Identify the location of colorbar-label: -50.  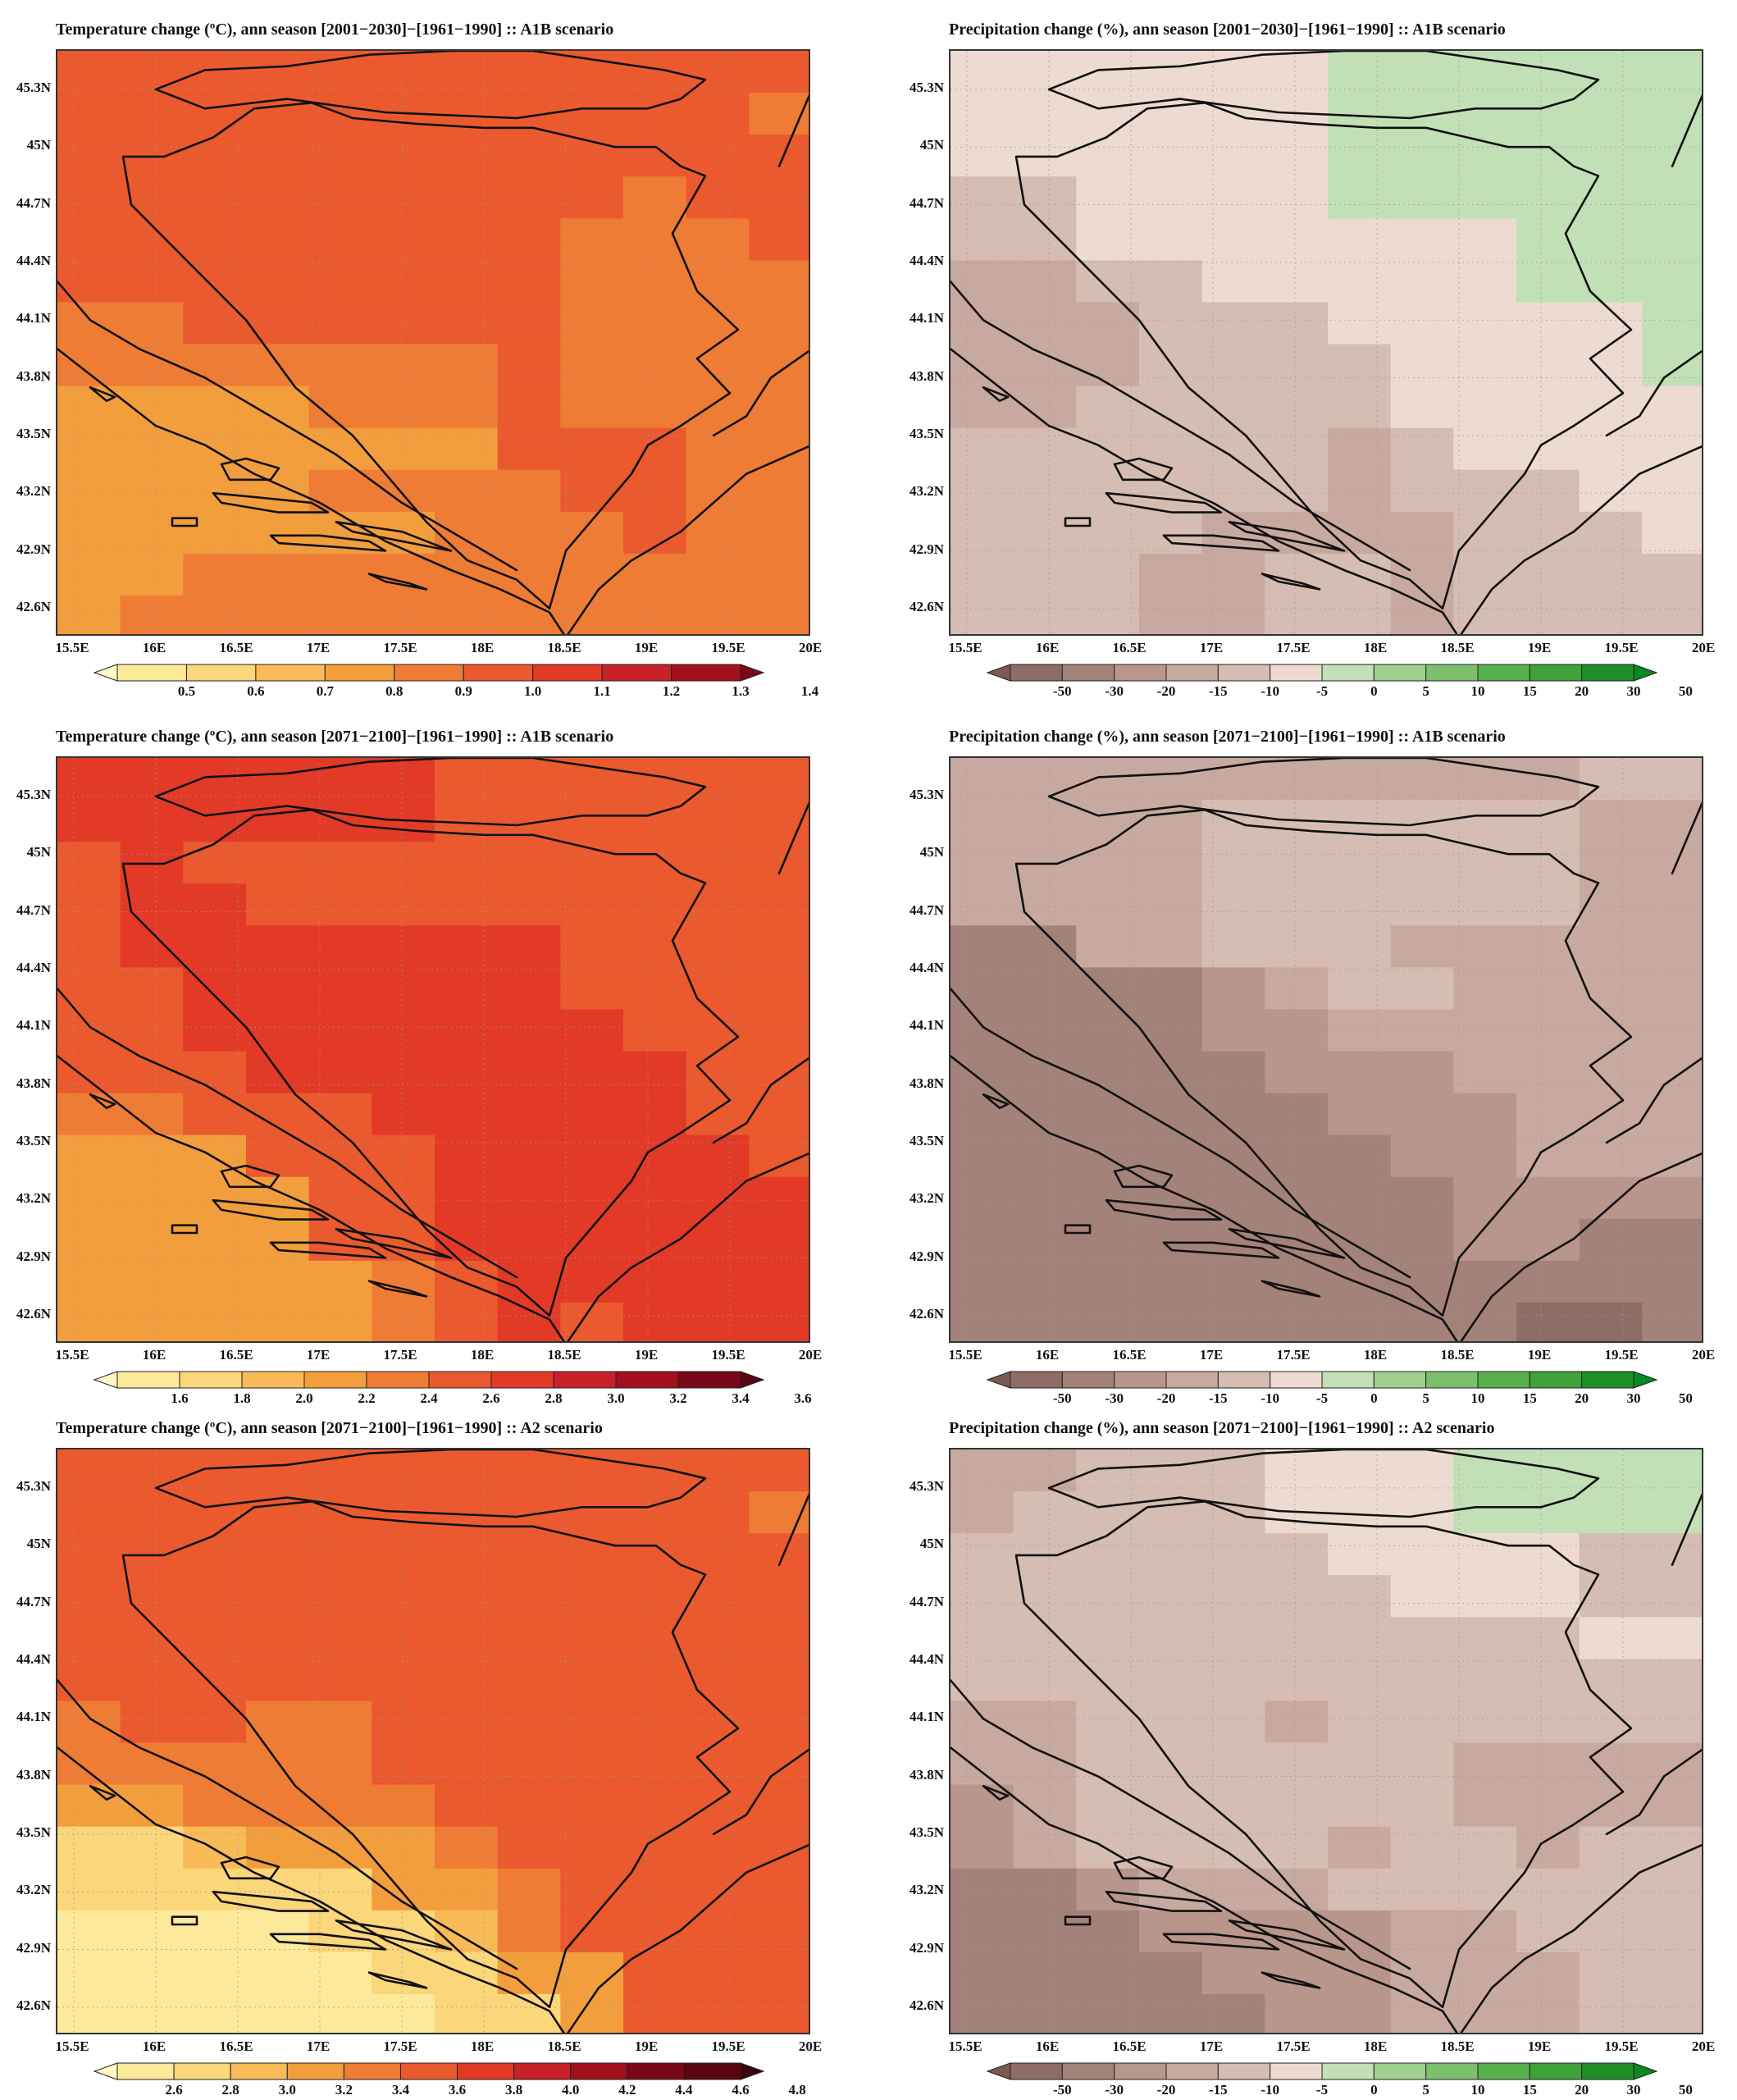
(1062, 2090).